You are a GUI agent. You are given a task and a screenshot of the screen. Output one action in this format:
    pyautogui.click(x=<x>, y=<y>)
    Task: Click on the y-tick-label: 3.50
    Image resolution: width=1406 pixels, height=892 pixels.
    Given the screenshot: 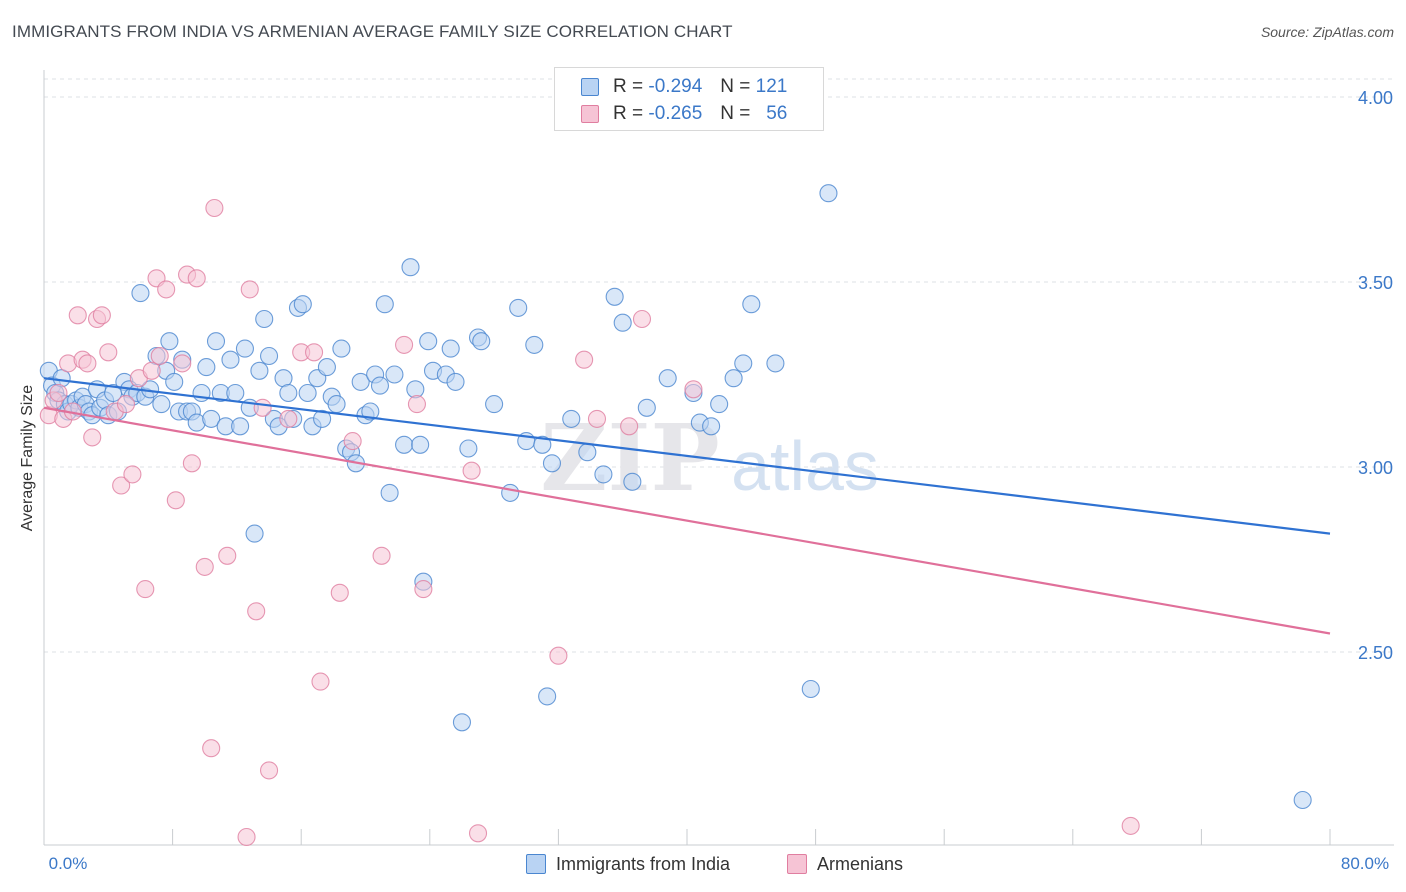 What is the action you would take?
    pyautogui.click(x=1375, y=283)
    